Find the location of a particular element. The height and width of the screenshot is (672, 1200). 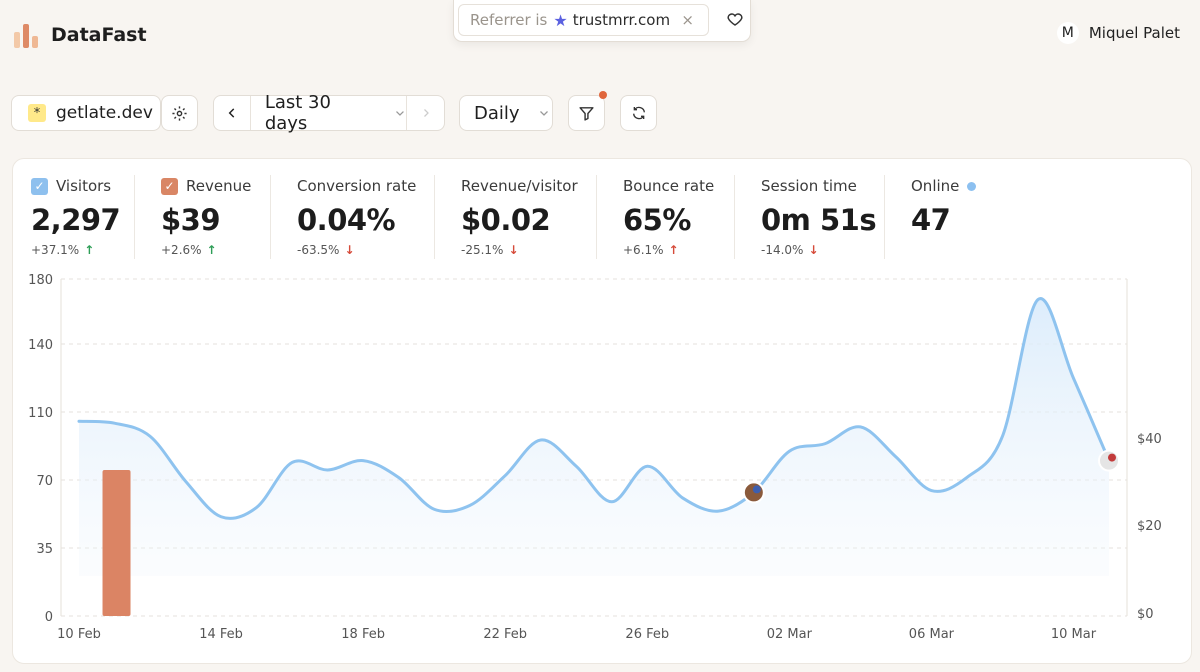

metric-value: 47 is located at coordinates (931, 220).